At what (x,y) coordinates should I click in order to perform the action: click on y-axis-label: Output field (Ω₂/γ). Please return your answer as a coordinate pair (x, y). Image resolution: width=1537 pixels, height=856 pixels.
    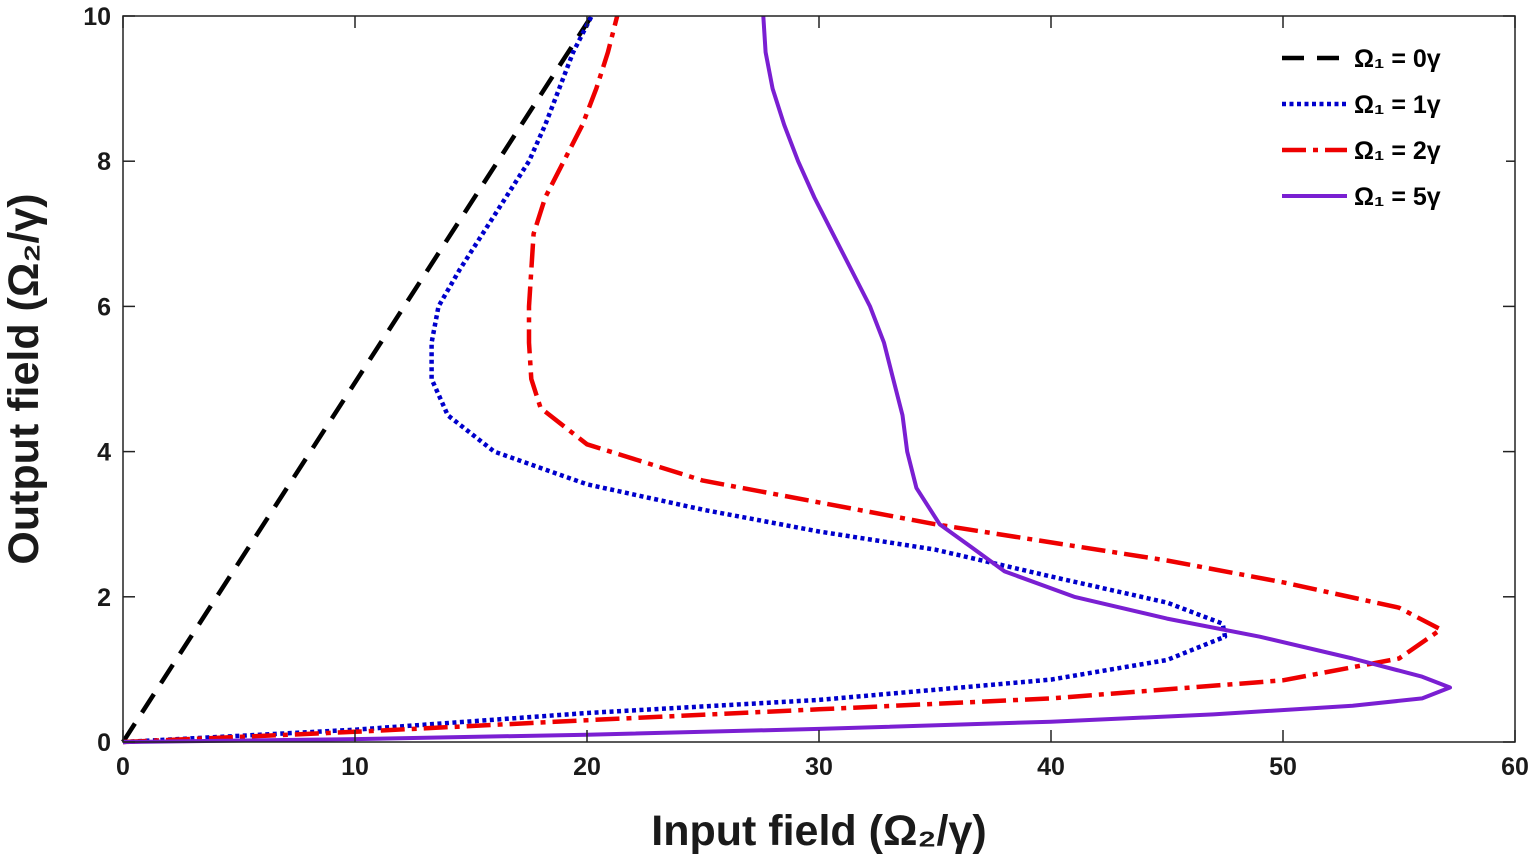
    Looking at the image, I should click on (24, 378).